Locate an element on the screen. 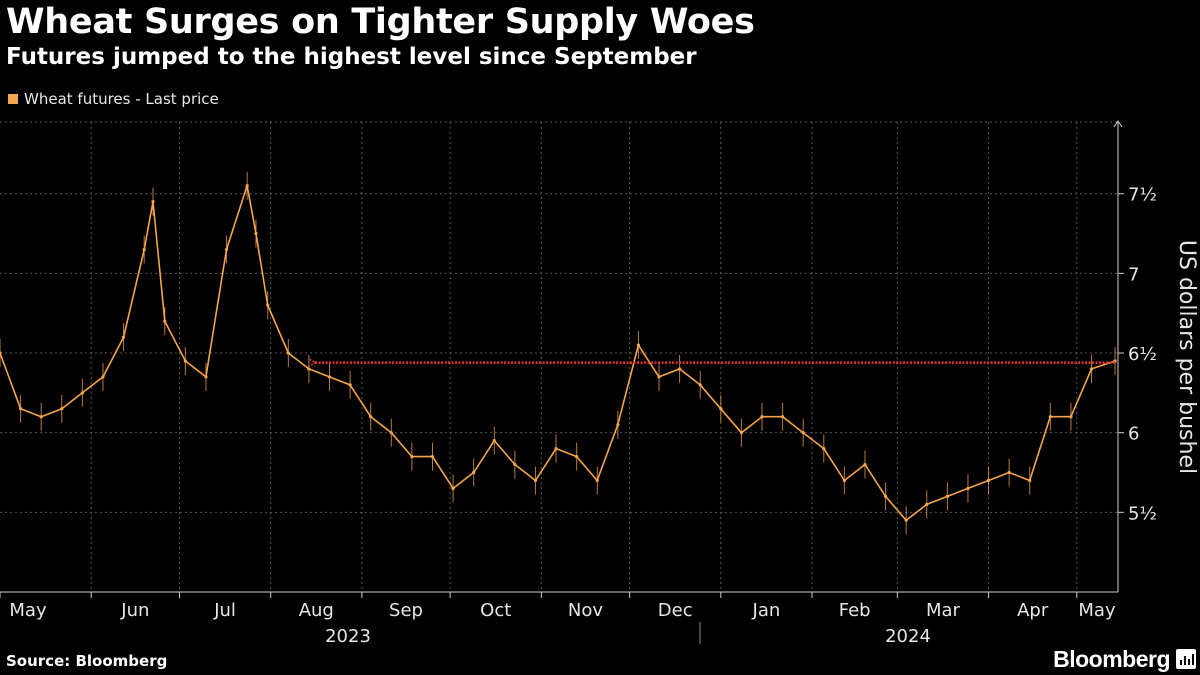 Image resolution: width=1200 pixels, height=675 pixels. y-tick-label: 6 is located at coordinates (1133, 434).